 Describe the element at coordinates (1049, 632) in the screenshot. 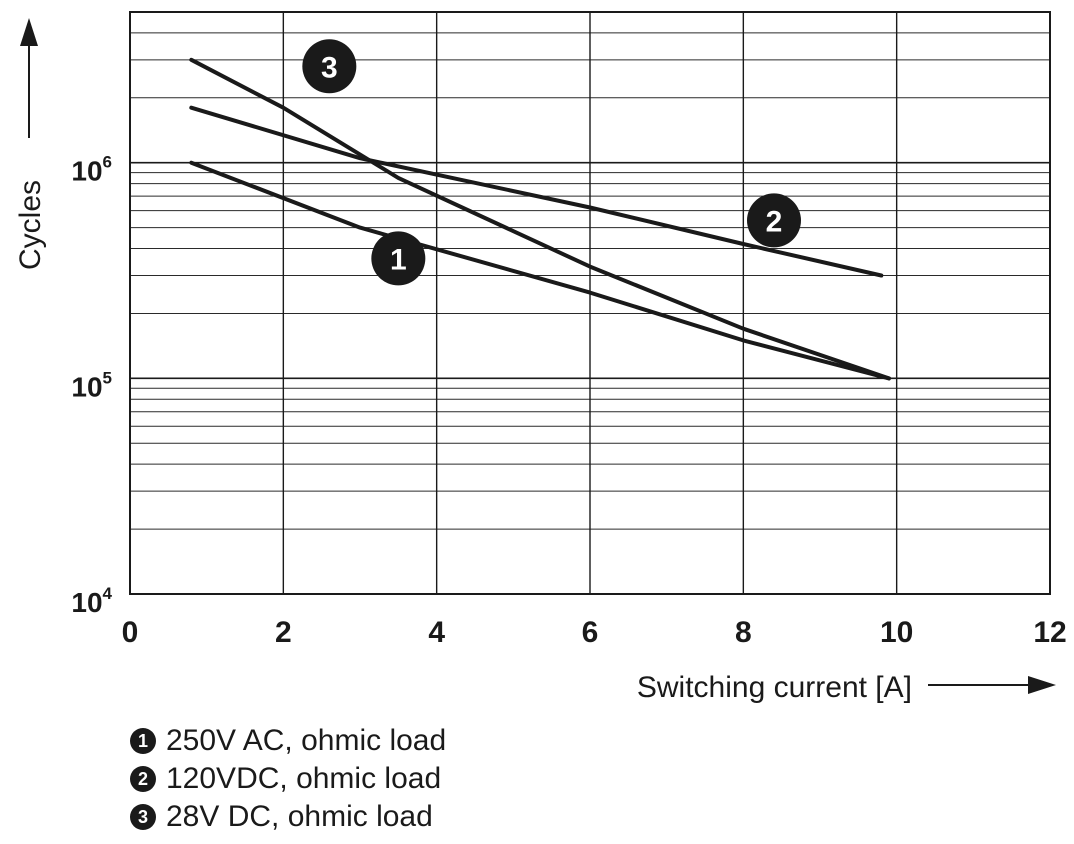

I see `x-tick-label: 12` at that location.